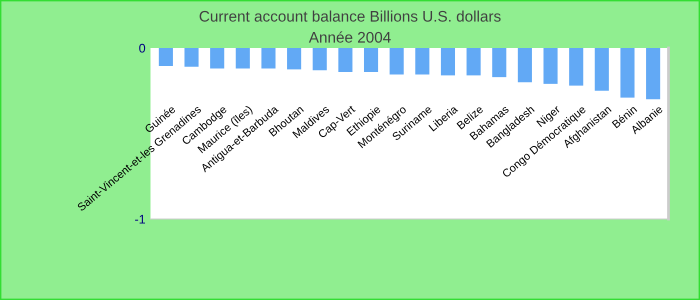  I want to click on chart-title: Current account balance Billions U.S. dollars, so click(350, 16).